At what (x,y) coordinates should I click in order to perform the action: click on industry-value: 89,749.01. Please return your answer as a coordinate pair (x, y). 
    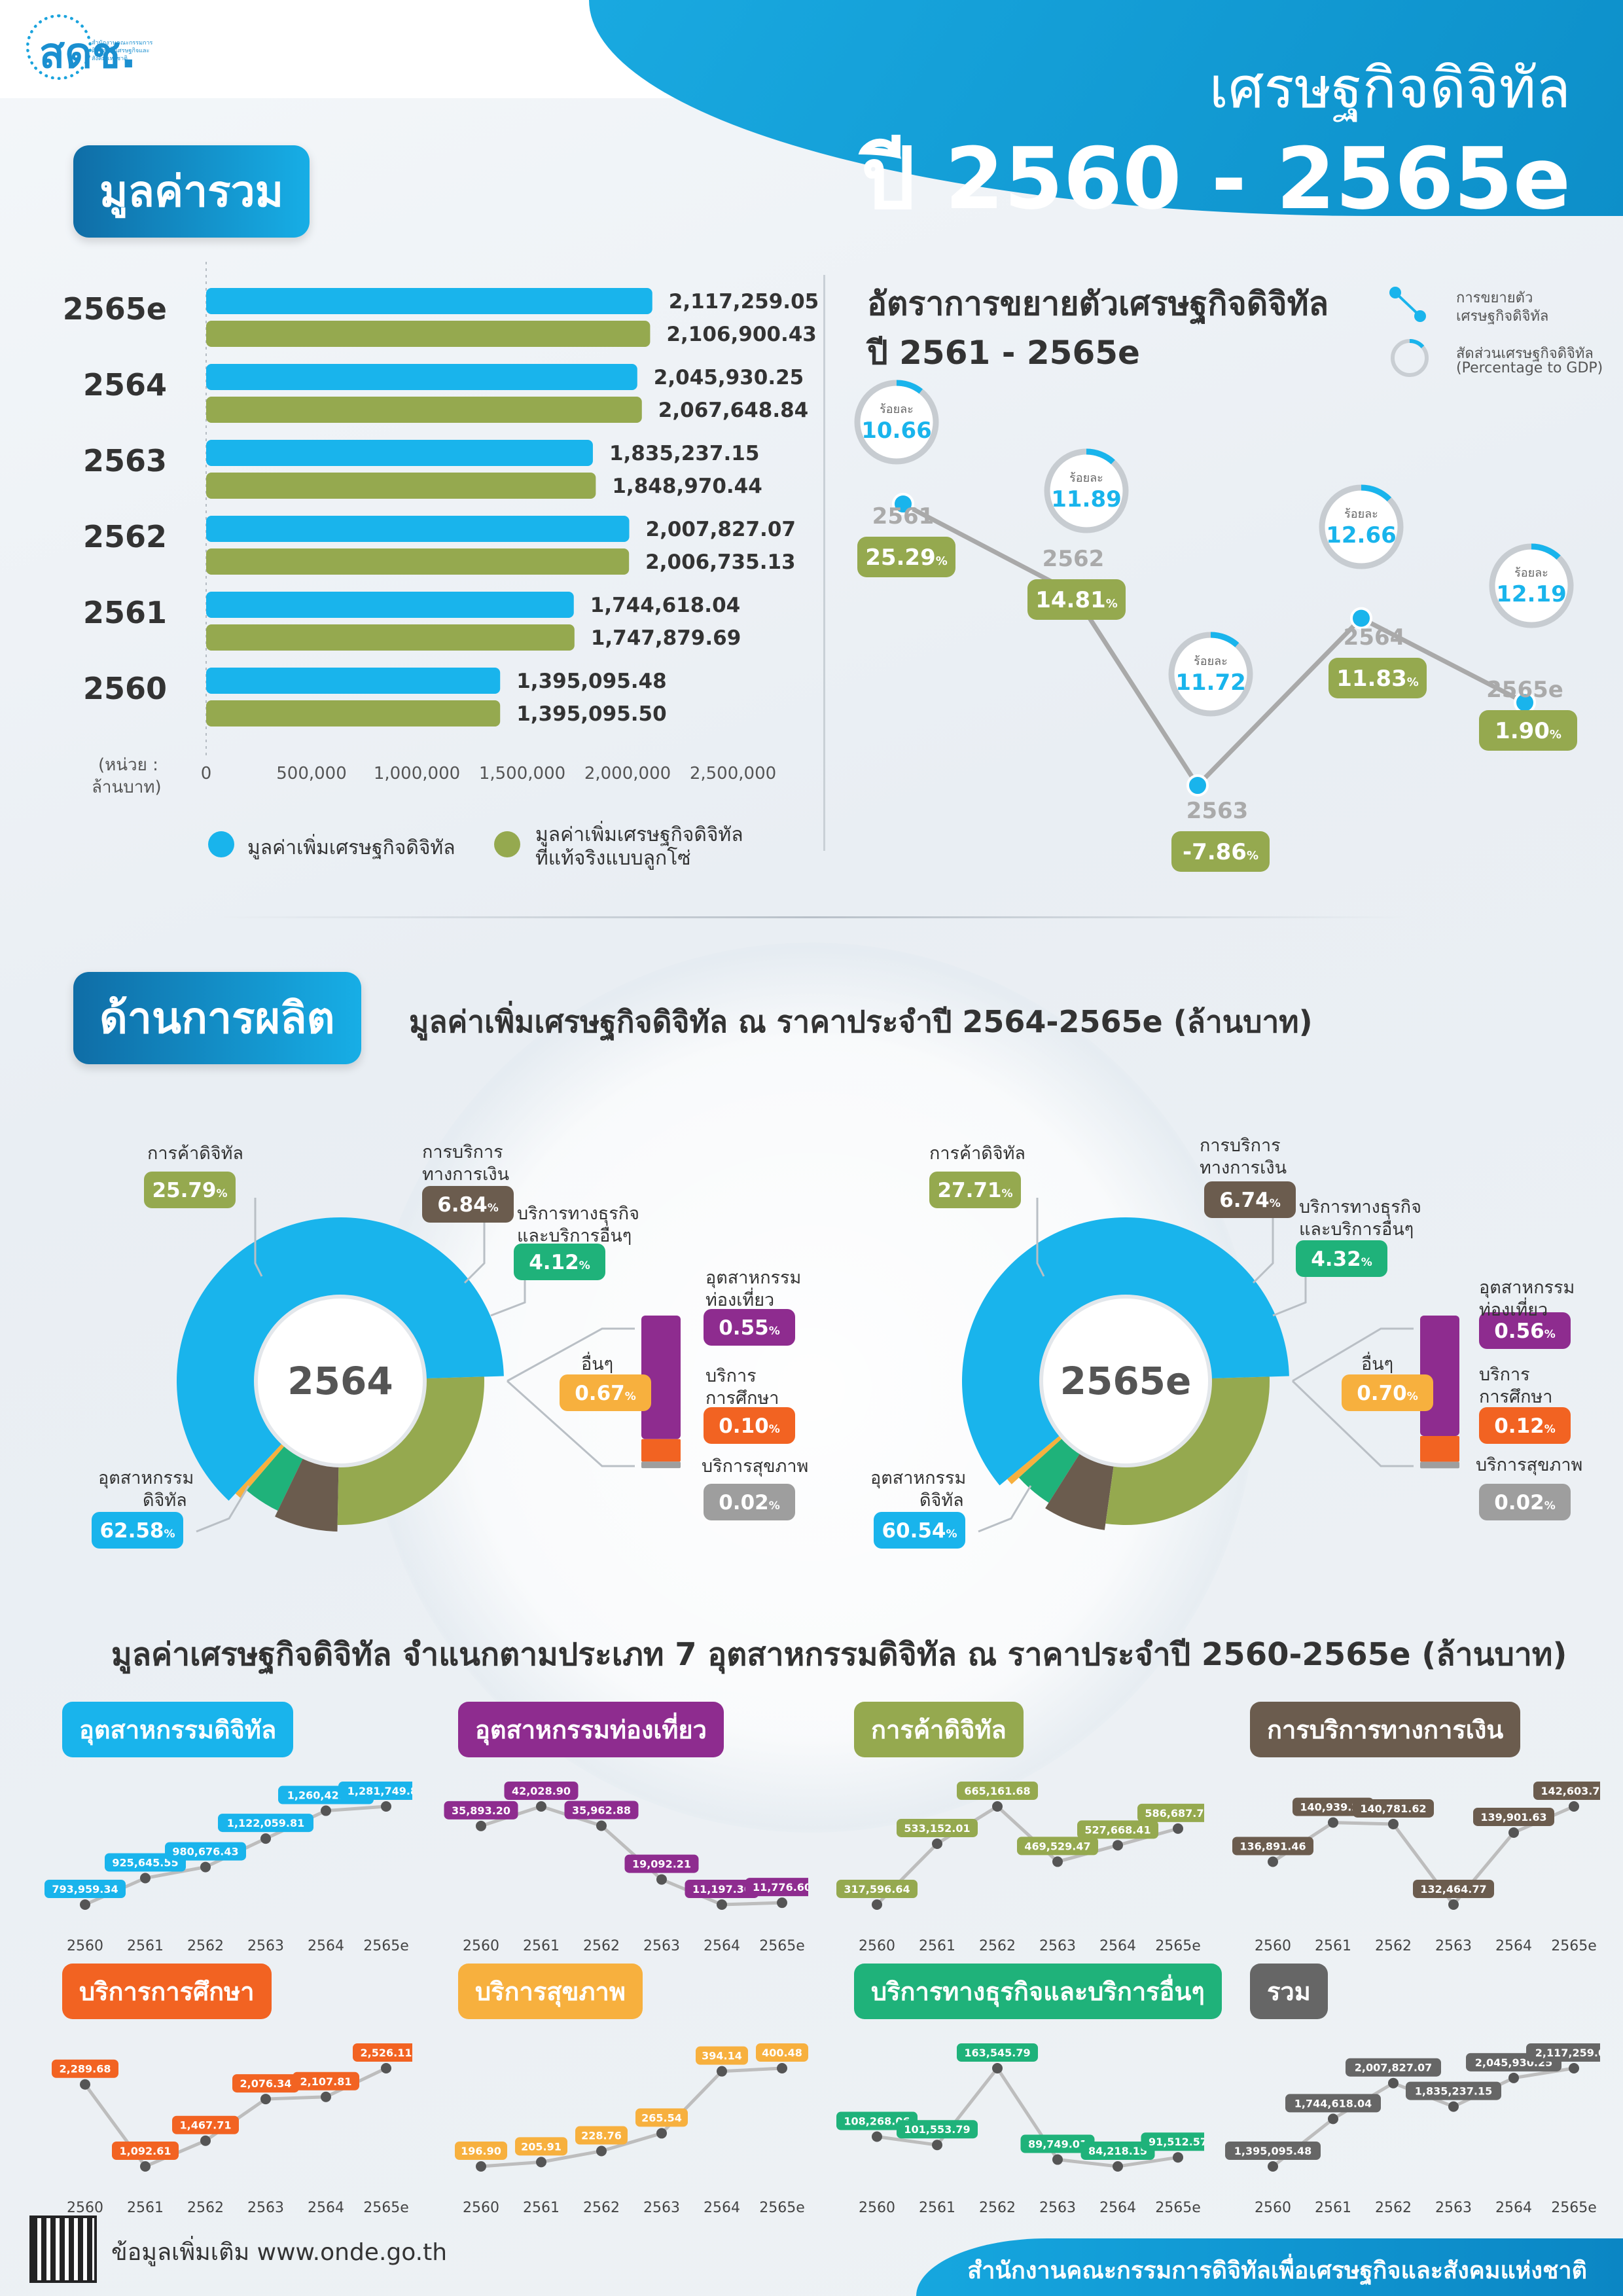
    Looking at the image, I should click on (1057, 2144).